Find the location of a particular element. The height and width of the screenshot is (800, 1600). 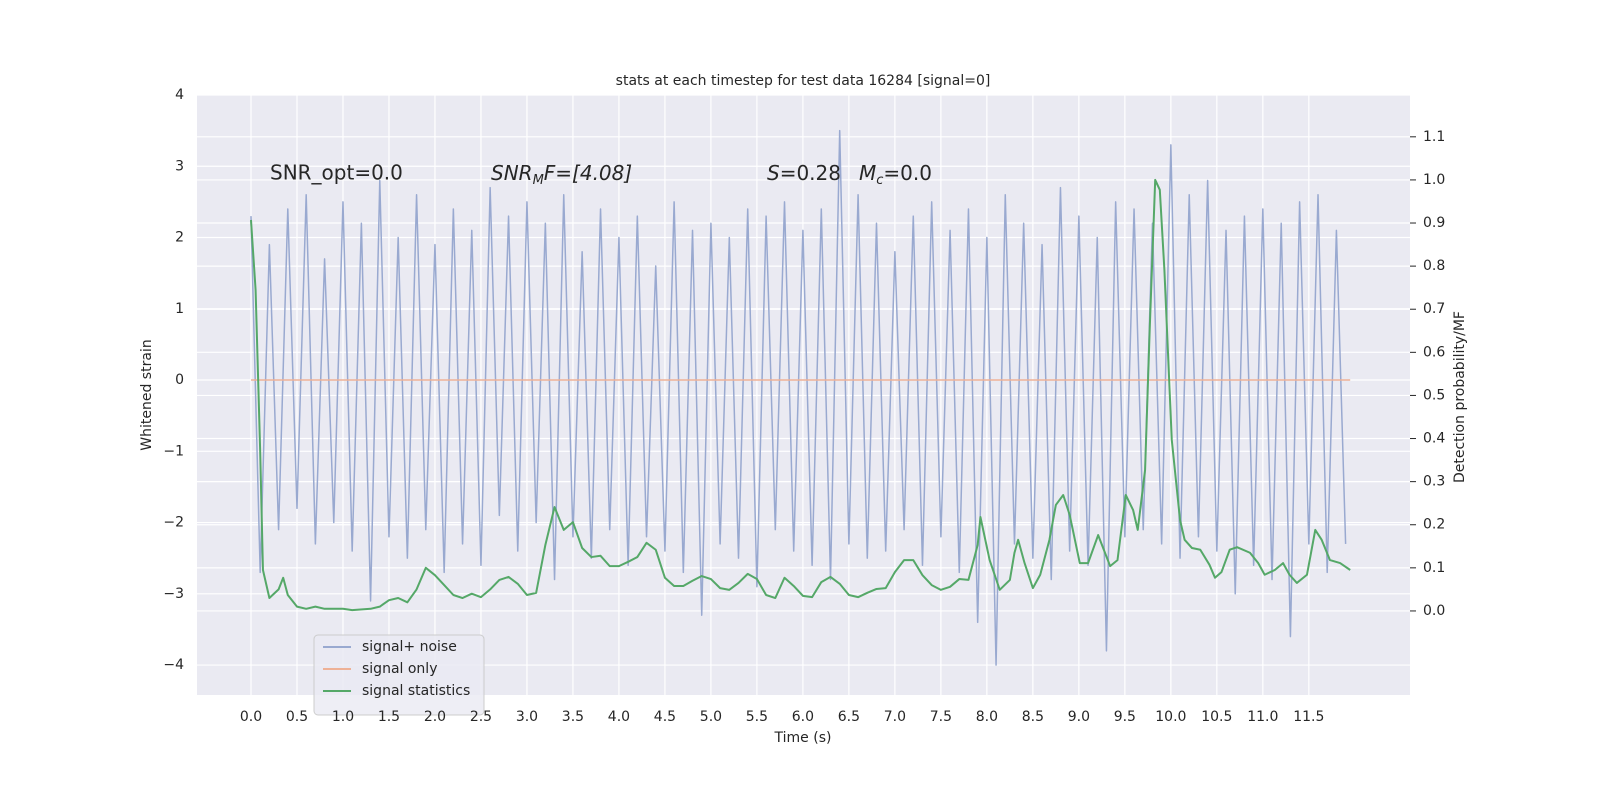

legend-label: signal statistics is located at coordinates (416, 691).